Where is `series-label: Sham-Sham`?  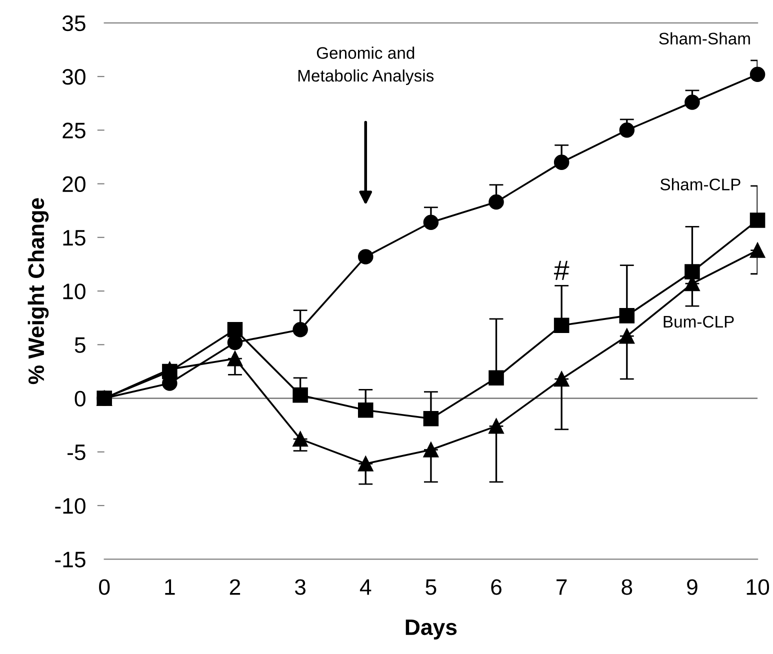 series-label: Sham-Sham is located at coordinates (704, 38).